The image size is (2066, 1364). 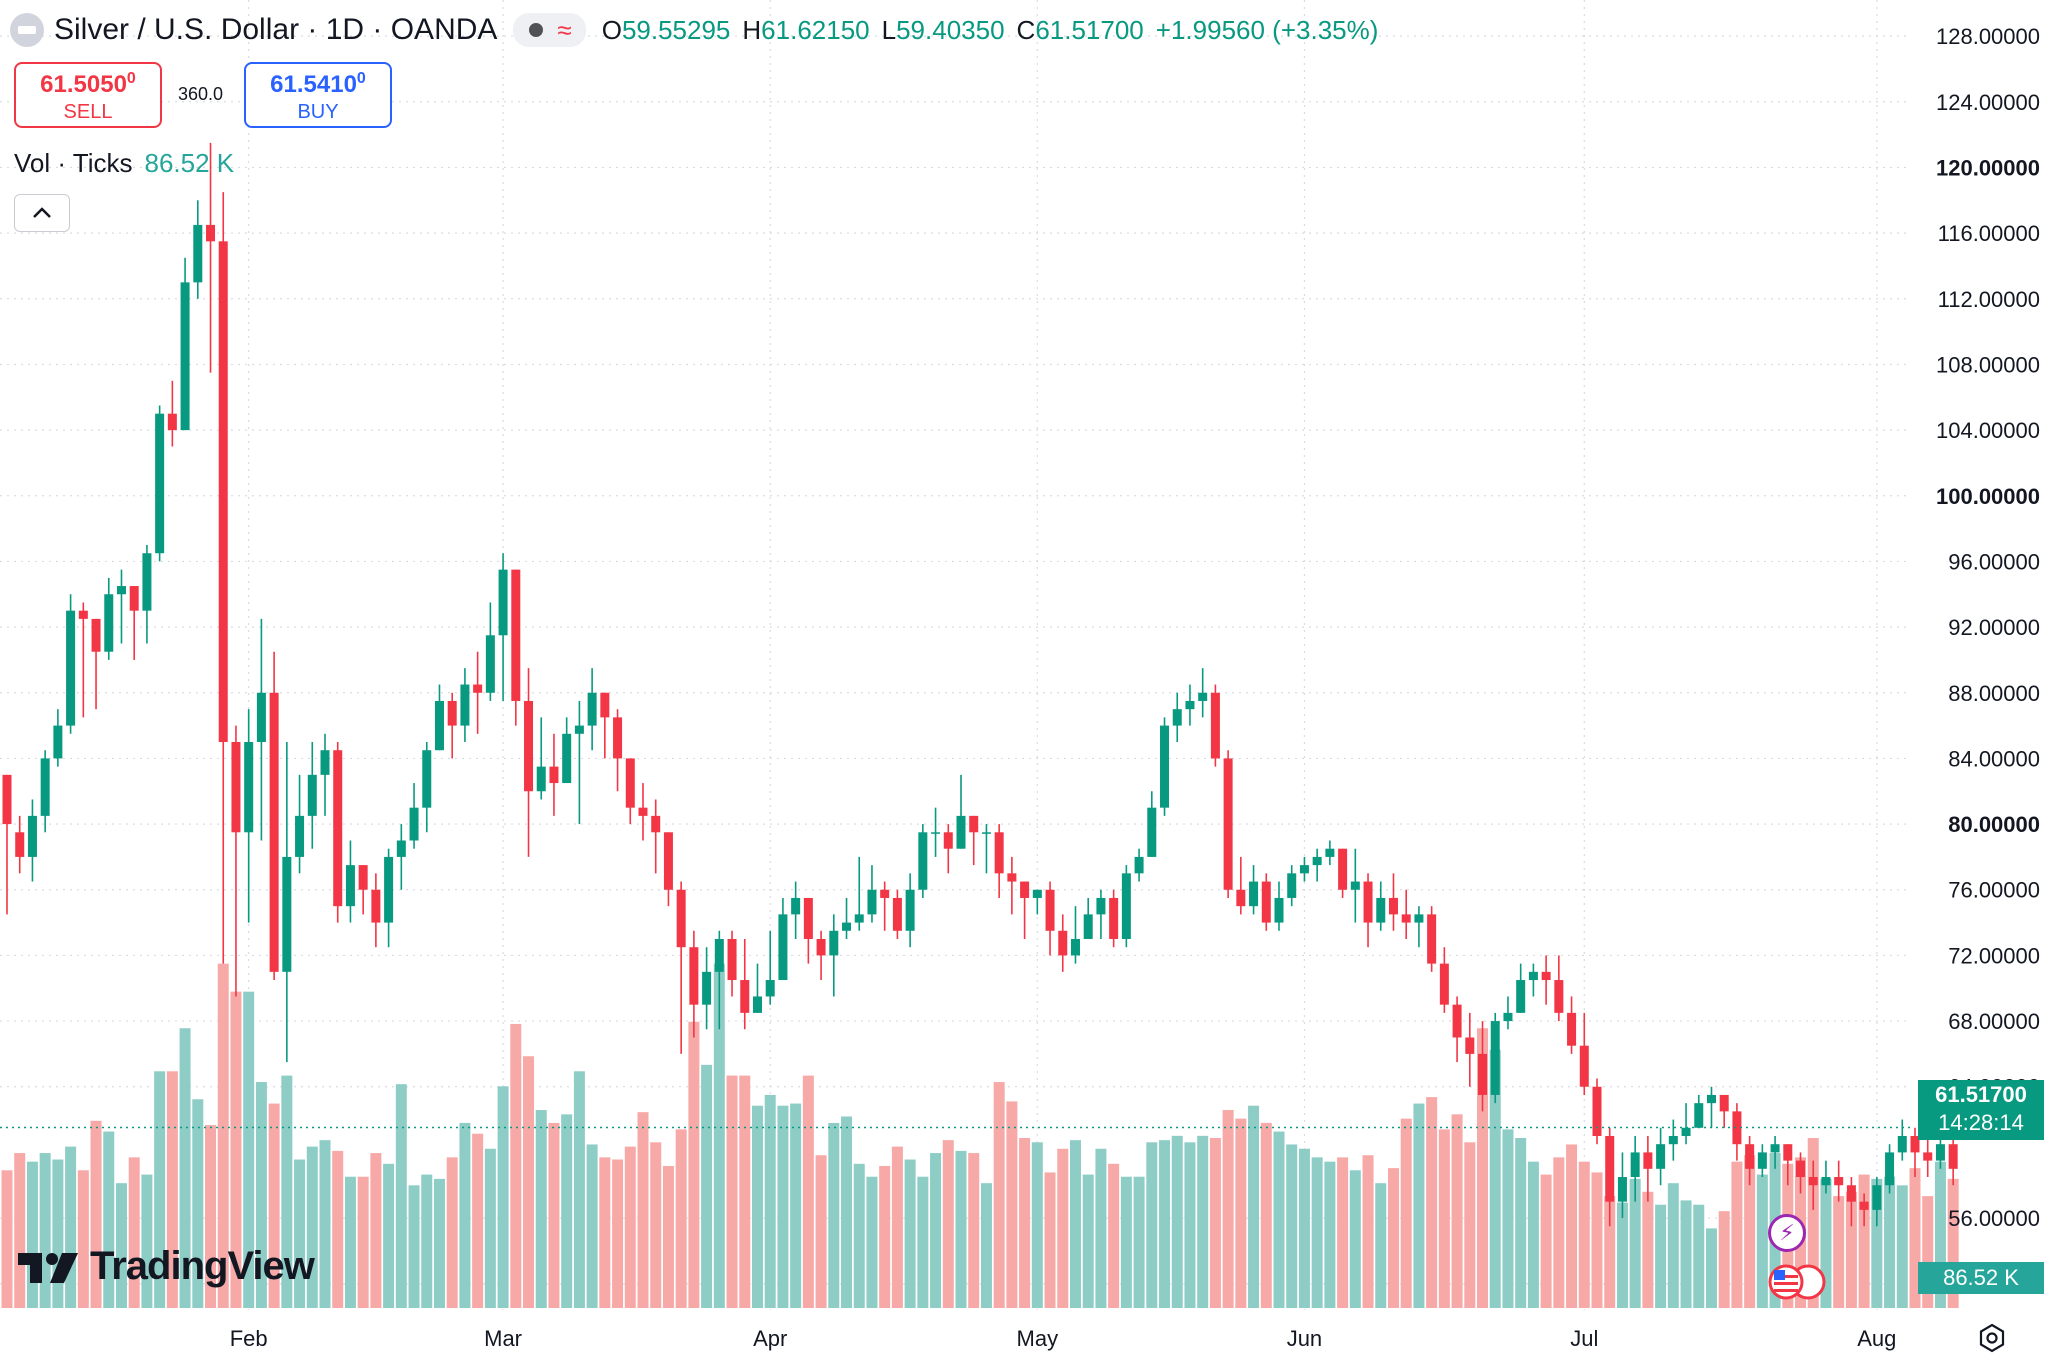 I want to click on x-tick-label: Apr, so click(x=770, y=1338).